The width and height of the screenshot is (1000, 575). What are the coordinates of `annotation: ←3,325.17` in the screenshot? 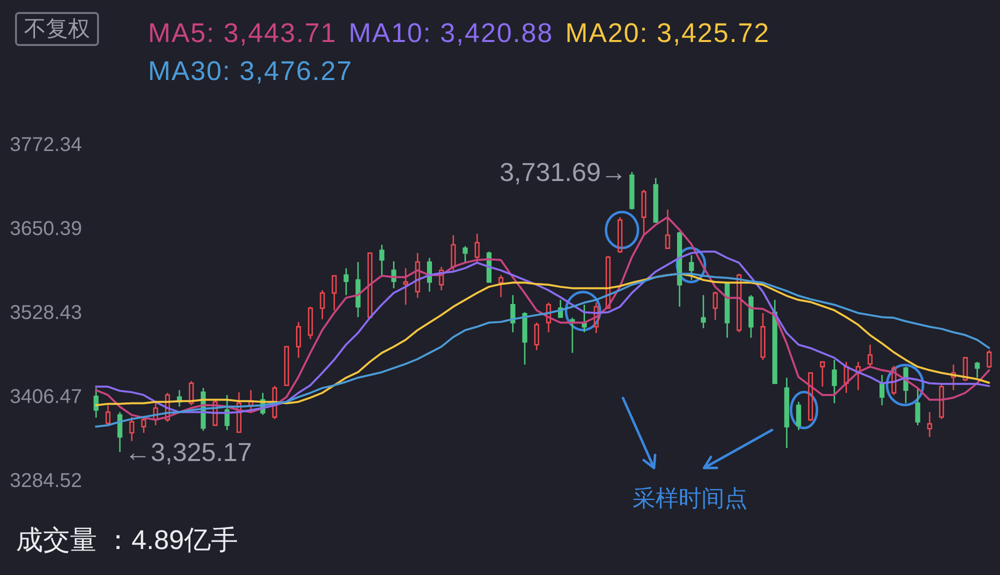 It's located at (188, 452).